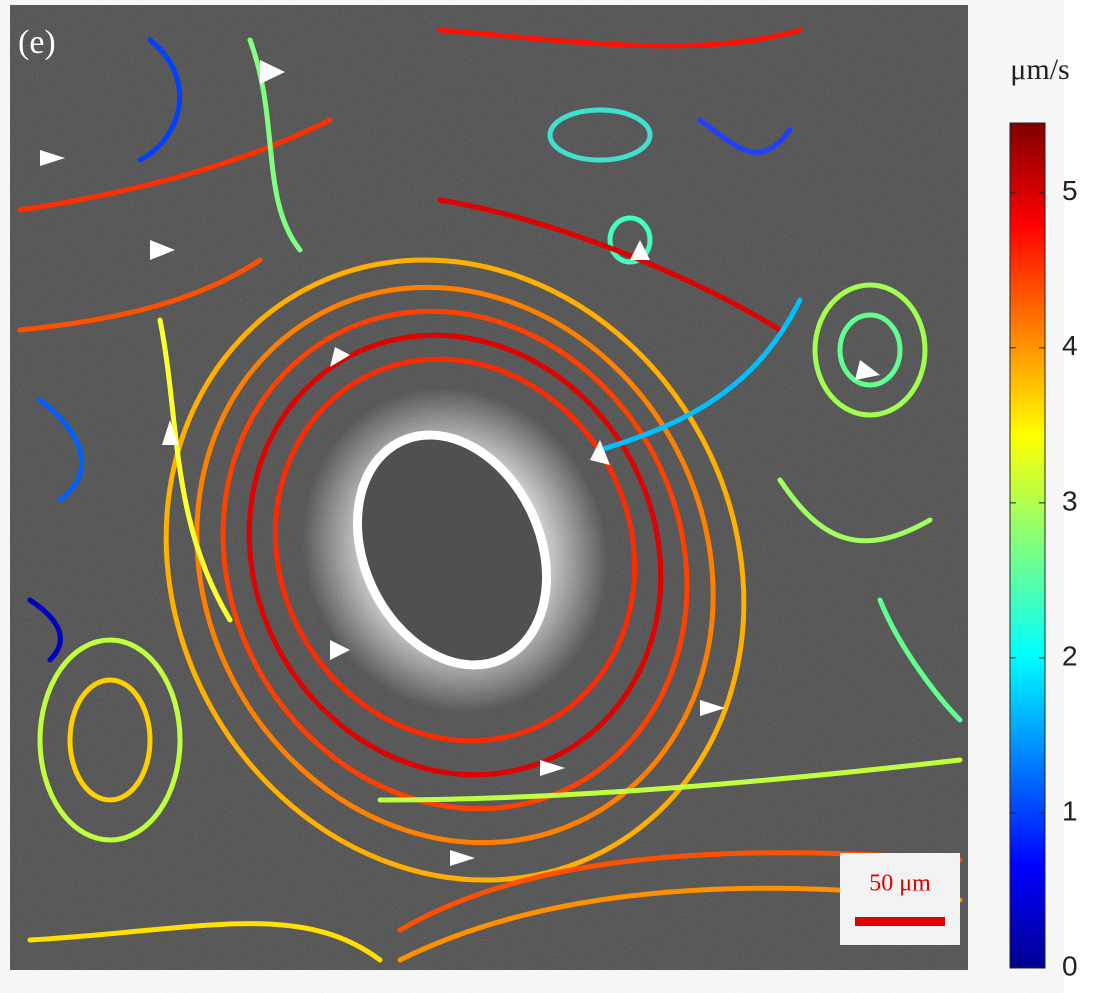 Image resolution: width=1100 pixels, height=993 pixels. What do you see at coordinates (900, 899) in the screenshot?
I see `scale-bar: 50 μm` at bounding box center [900, 899].